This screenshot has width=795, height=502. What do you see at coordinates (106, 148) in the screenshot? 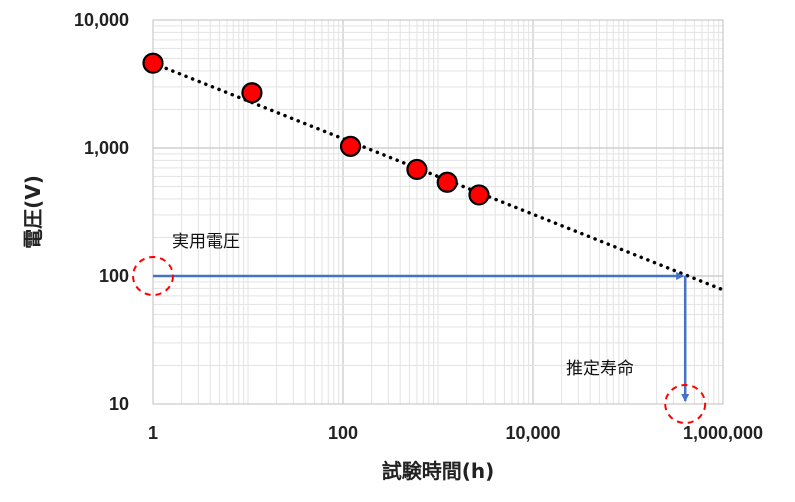
I see `y-tick-label: 1,000` at bounding box center [106, 148].